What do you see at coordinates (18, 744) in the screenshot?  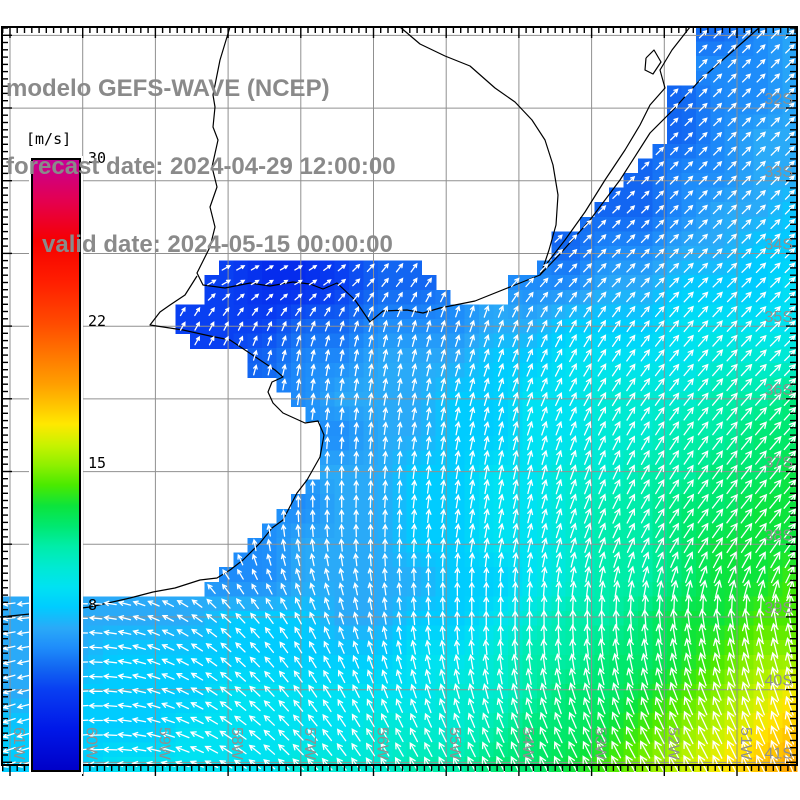 I see `lon-label: 61W` at bounding box center [18, 744].